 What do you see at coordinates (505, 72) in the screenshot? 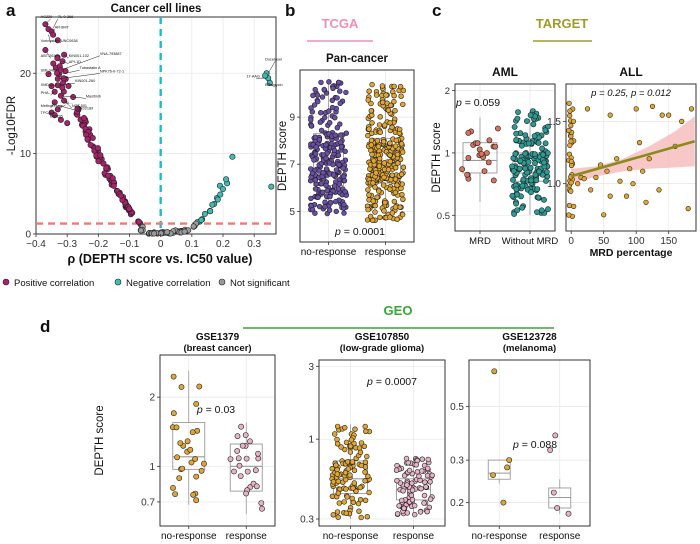
I see `aml-title: AML` at bounding box center [505, 72].